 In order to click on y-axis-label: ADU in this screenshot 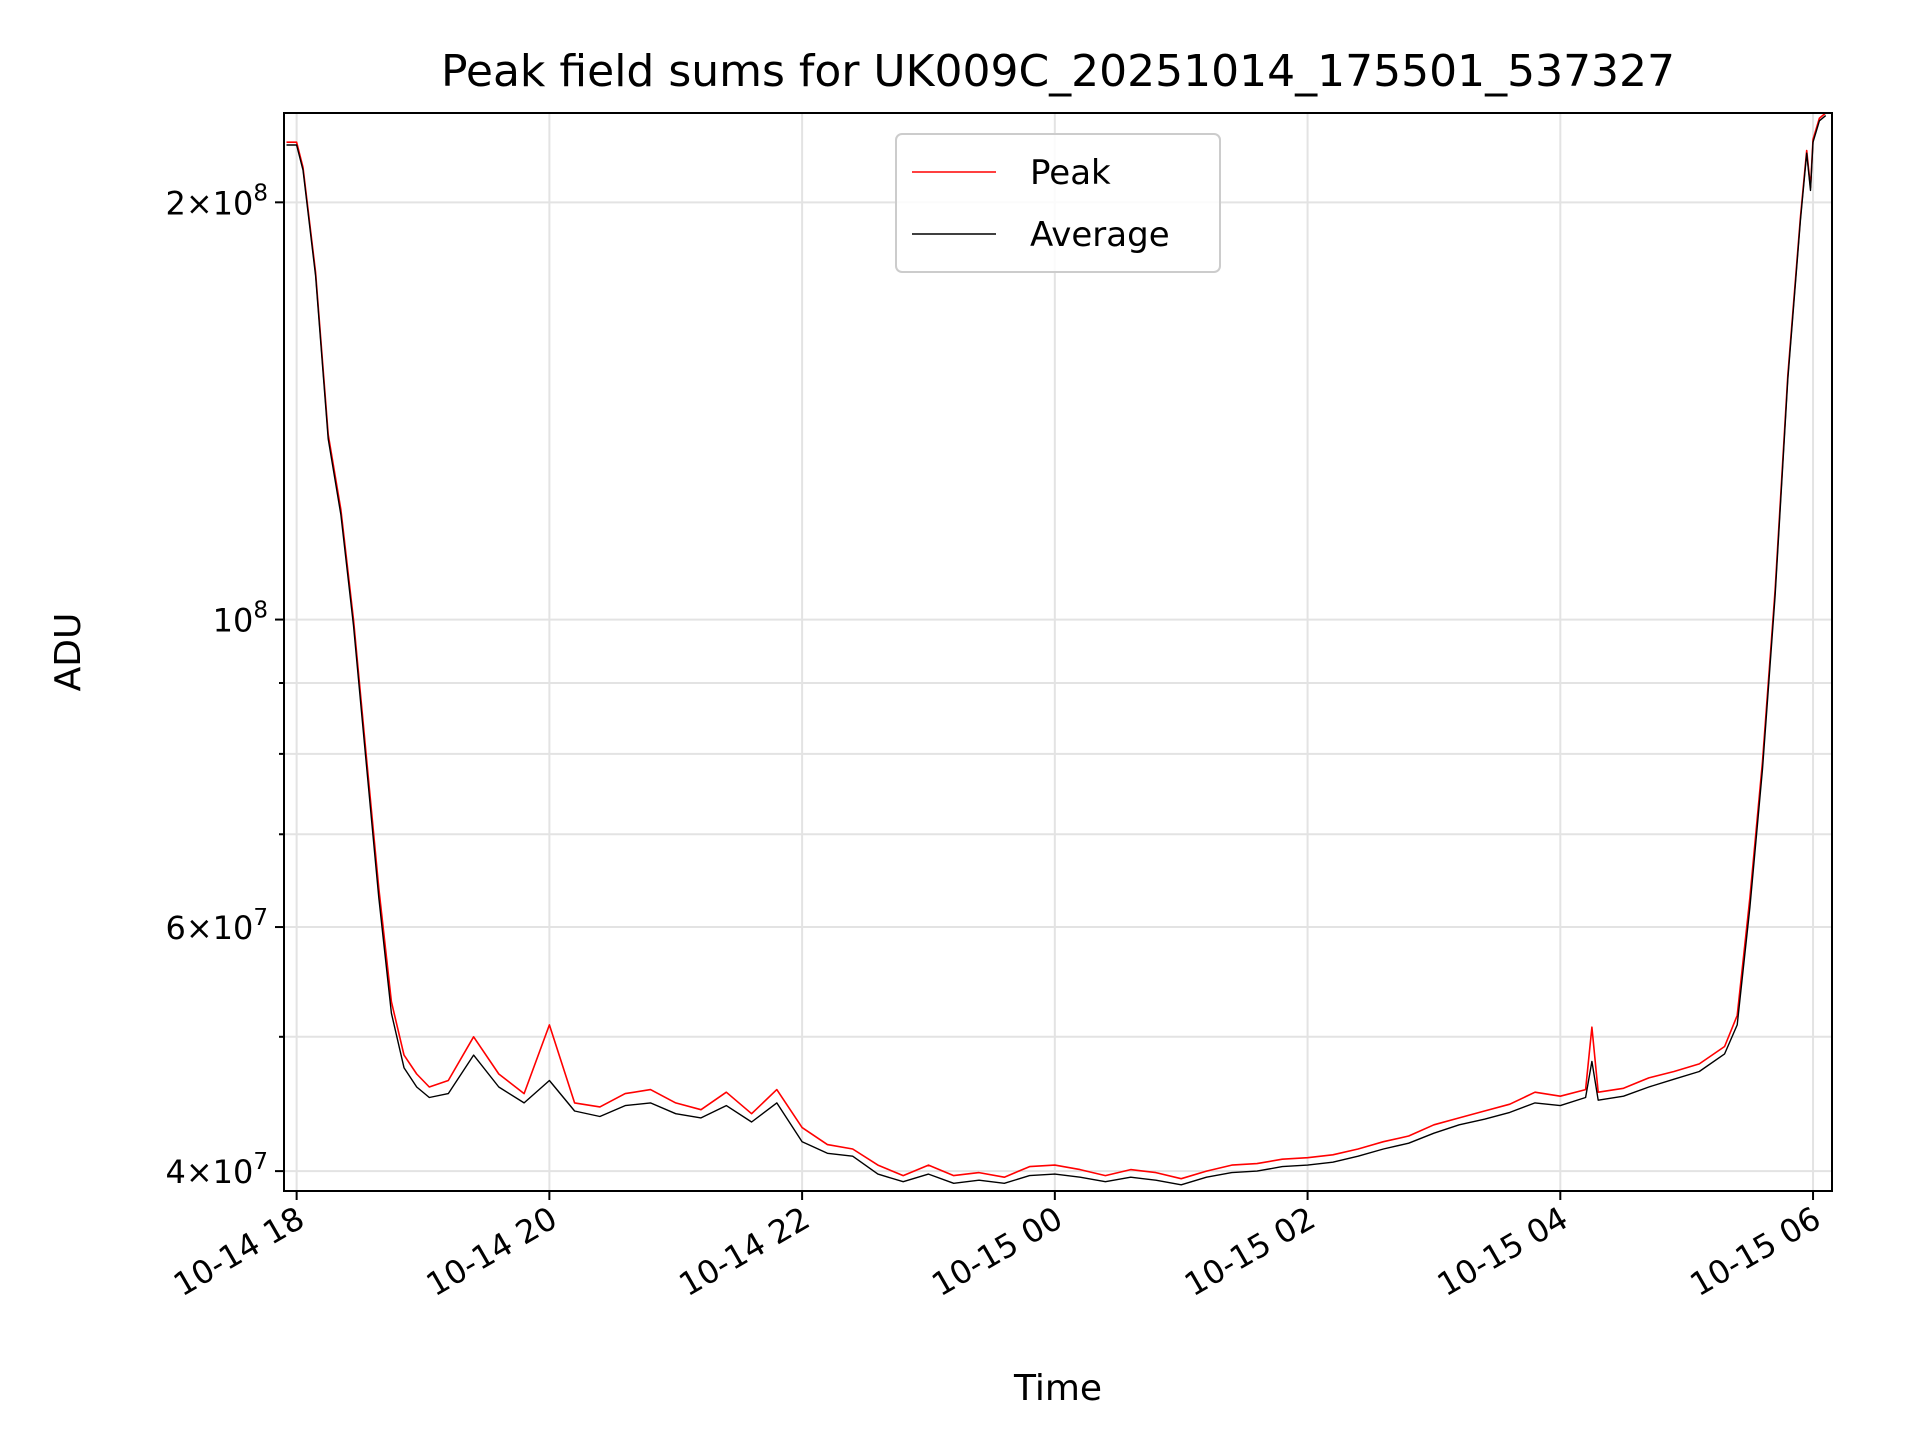, I will do `click(68, 652)`.